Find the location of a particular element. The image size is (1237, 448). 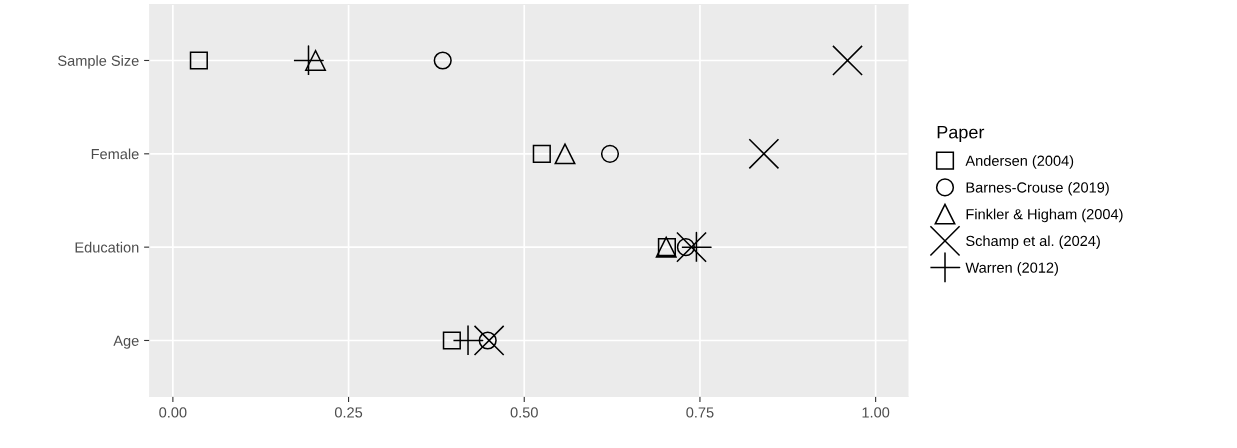

x-tick-label: 0.50 is located at coordinates (524, 412).